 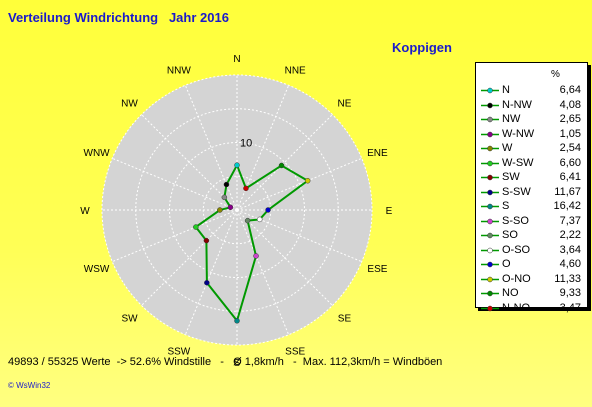 I want to click on legend-value: 6,64, so click(x=570, y=90).